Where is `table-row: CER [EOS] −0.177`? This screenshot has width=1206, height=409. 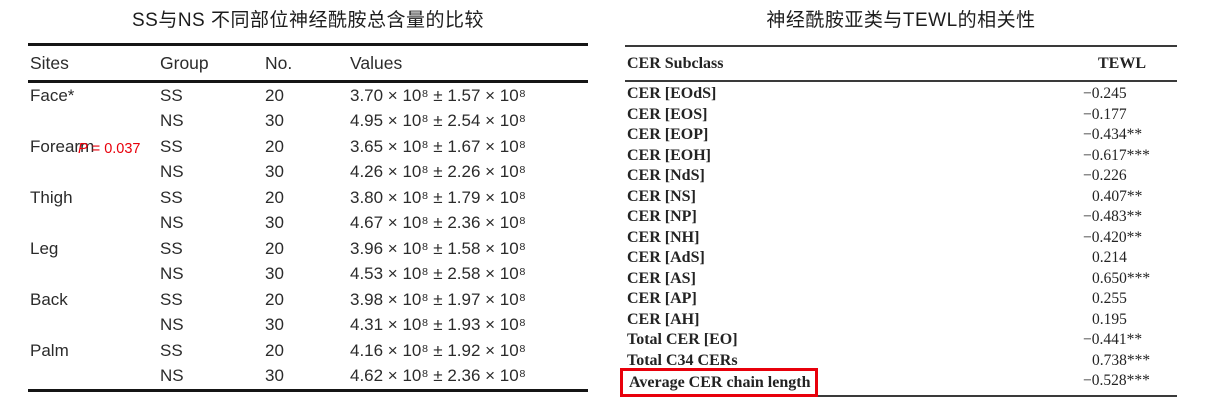
table-row: CER [EOS] −0.177 is located at coordinates (901, 115).